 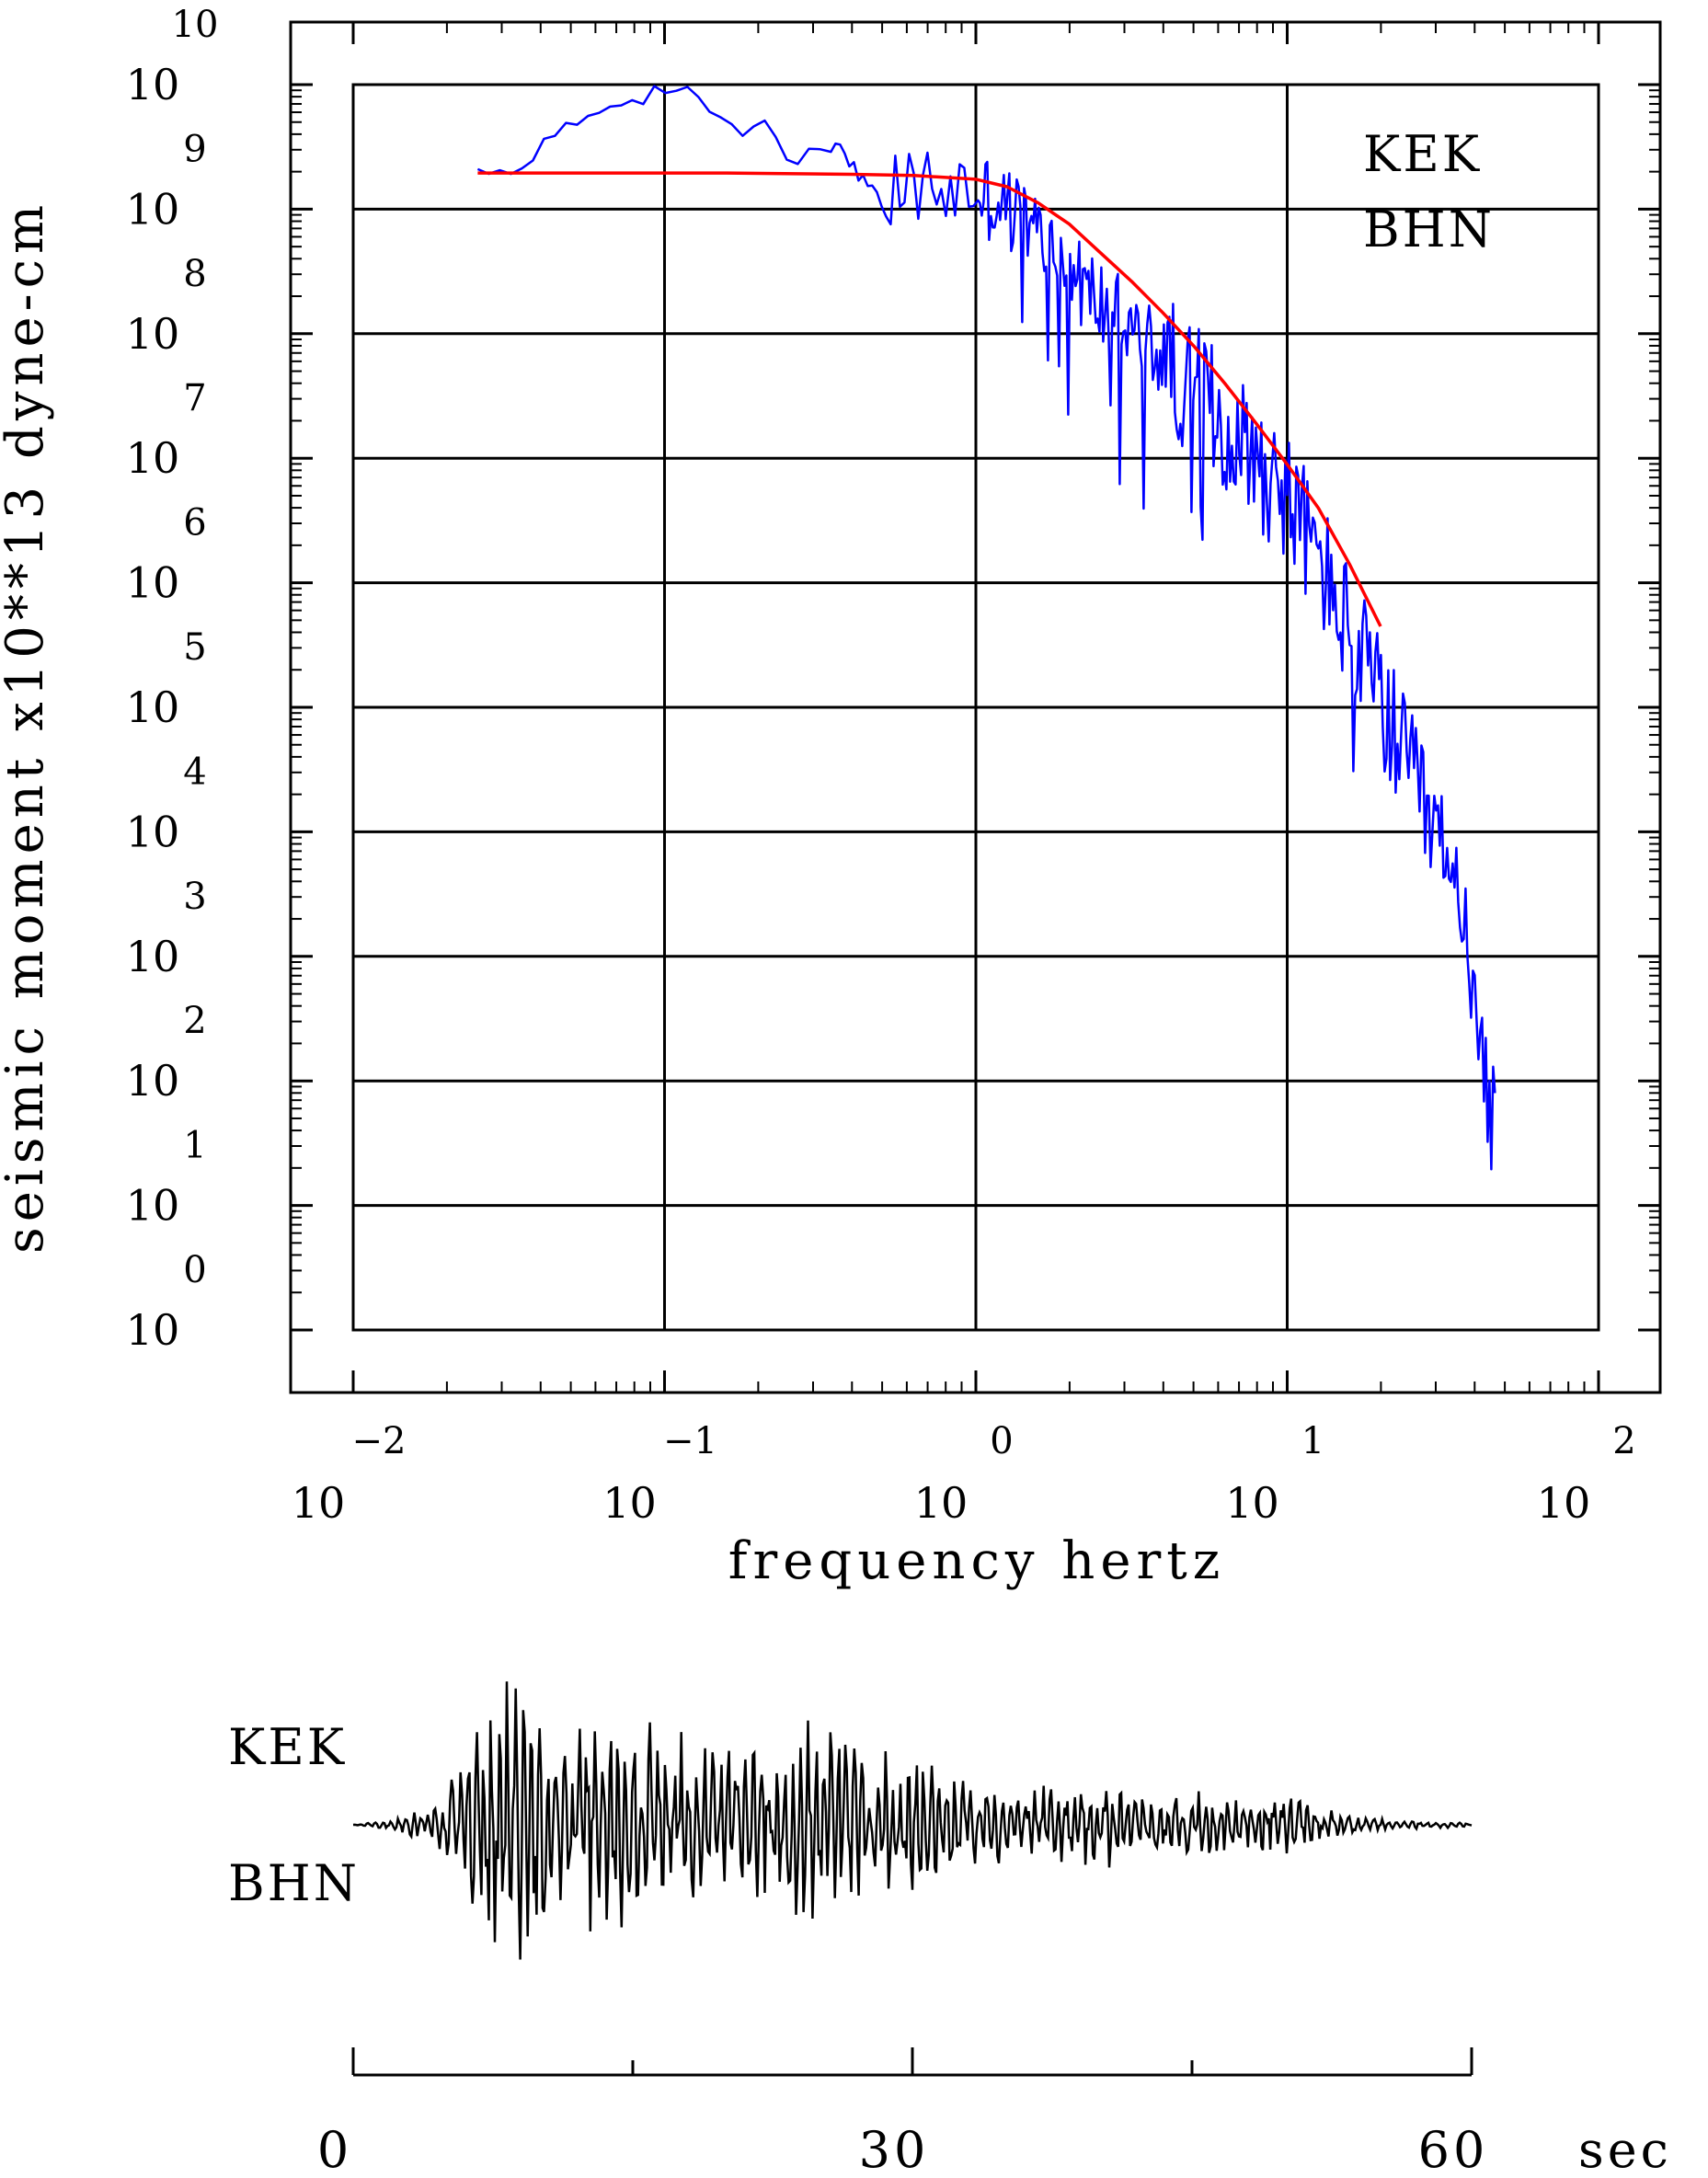 What do you see at coordinates (287, 1747) in the screenshot?
I see `seismogram-station-label: KEK` at bounding box center [287, 1747].